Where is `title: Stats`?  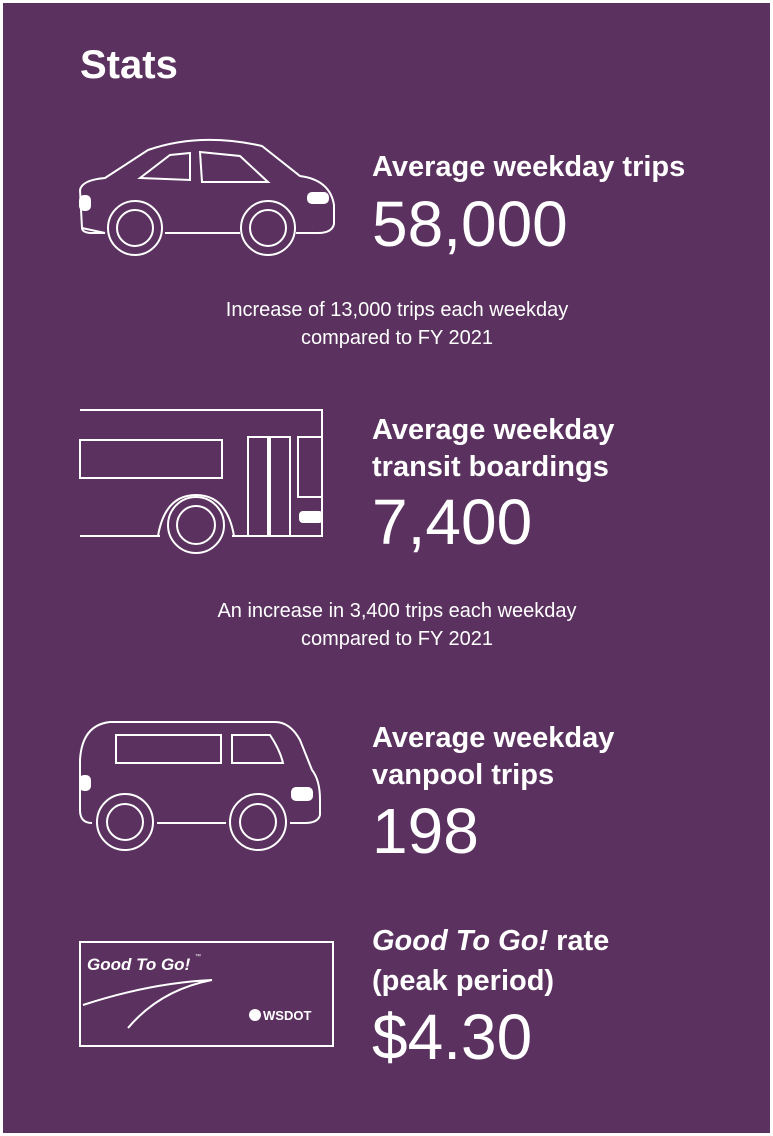
title: Stats is located at coordinates (129, 65).